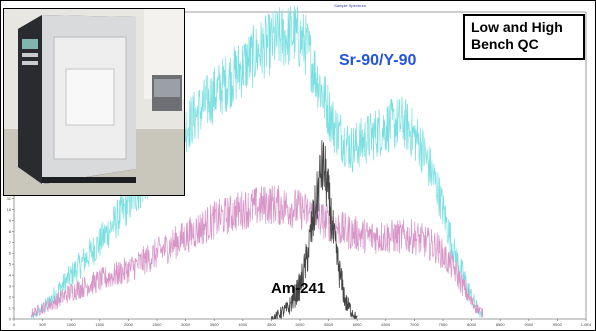 The width and height of the screenshot is (596, 331). I want to click on x-tick-label: 3500, so click(215, 324).